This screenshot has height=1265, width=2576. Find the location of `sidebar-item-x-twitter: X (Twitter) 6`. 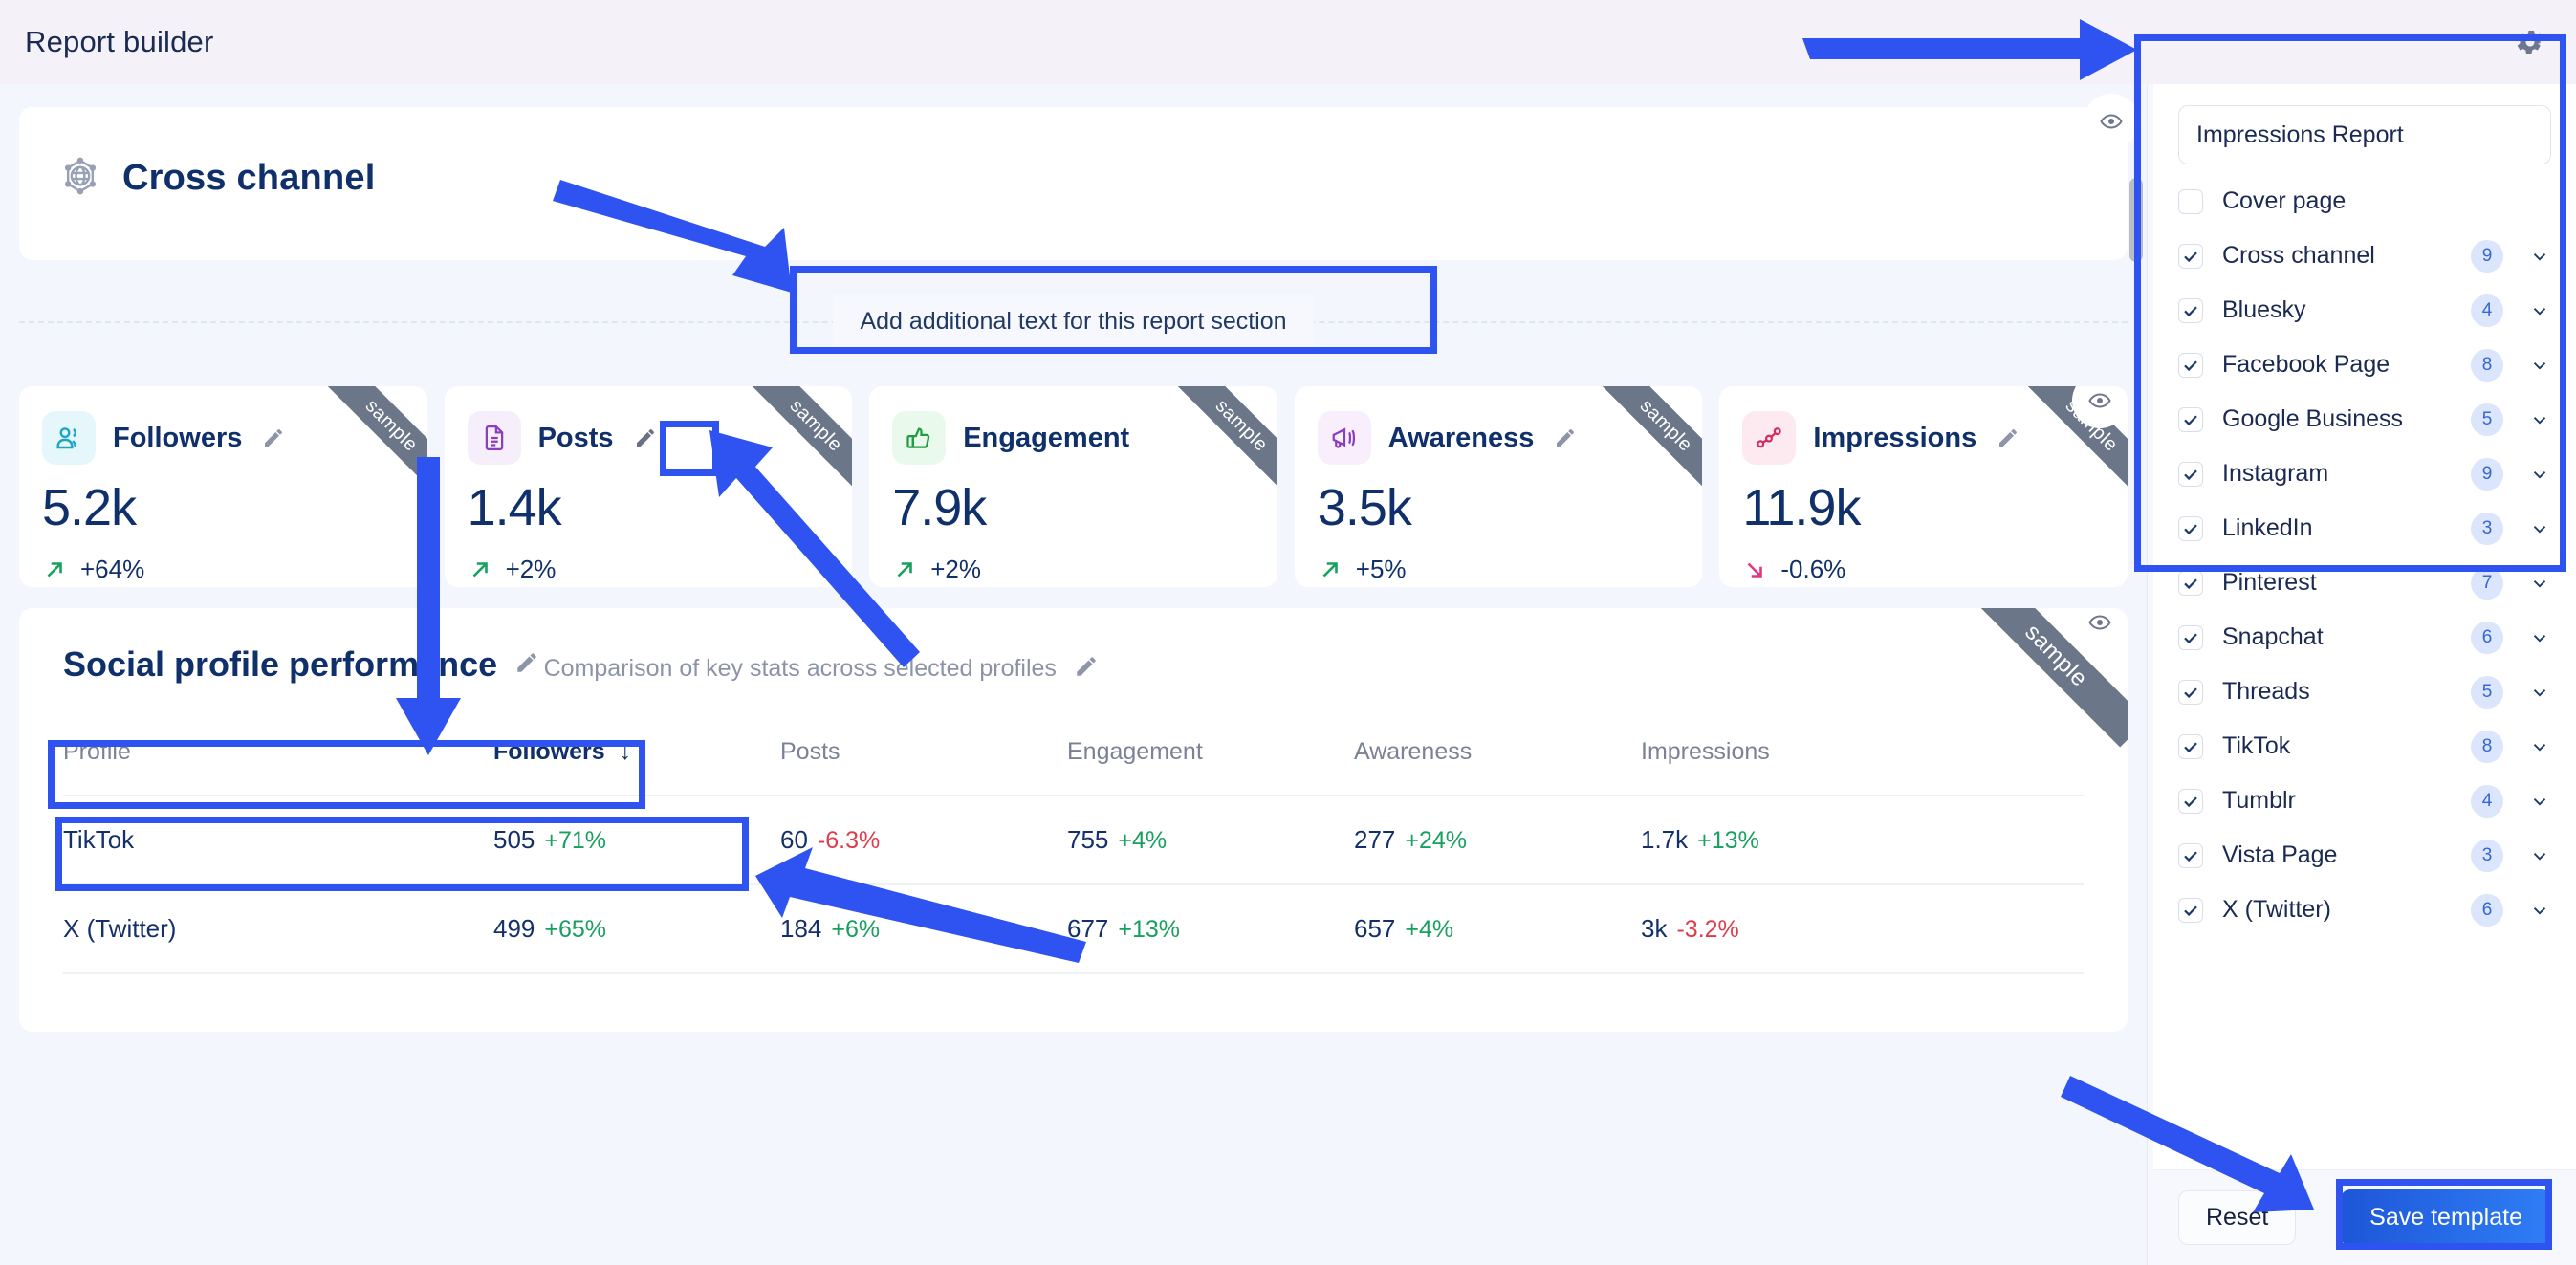

sidebar-item-x-twitter: X (Twitter) 6 is located at coordinates (2364, 910).